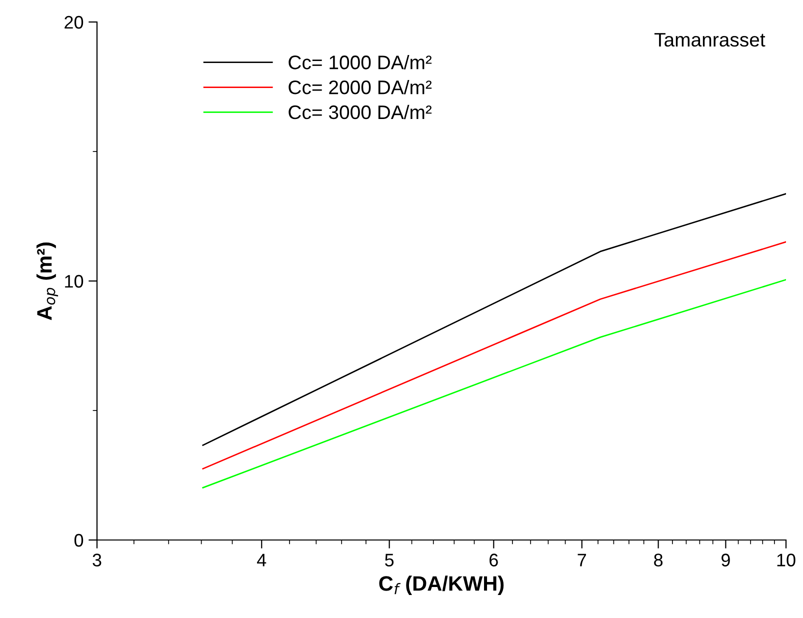 The width and height of the screenshot is (803, 618). Describe the element at coordinates (441, 585) in the screenshot. I see `x-axis-title: C$_{f}$ (DA/KWH)` at that location.